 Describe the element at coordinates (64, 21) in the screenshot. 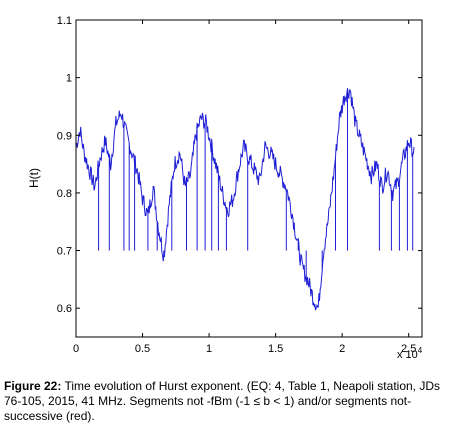

I see `y-tick-label: 1.1` at that location.